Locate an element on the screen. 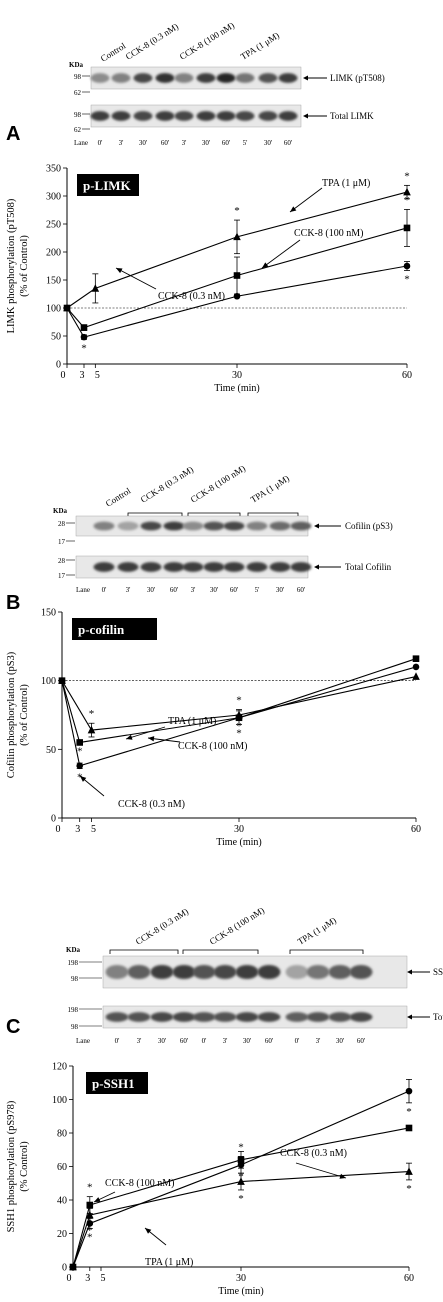 The width and height of the screenshot is (443, 1302). mw-marker: 98 is located at coordinates (78, 77).